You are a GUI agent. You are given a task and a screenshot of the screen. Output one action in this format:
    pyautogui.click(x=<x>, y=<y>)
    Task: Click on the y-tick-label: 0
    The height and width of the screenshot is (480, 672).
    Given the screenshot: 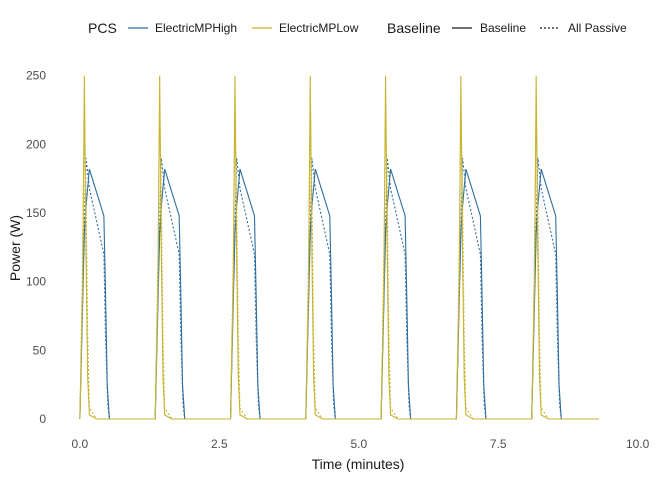 What is the action you would take?
    pyautogui.click(x=42, y=419)
    